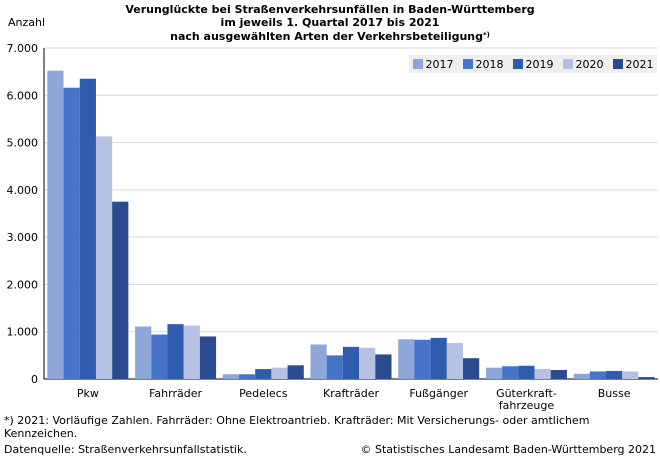  Describe the element at coordinates (23, 143) in the screenshot. I see `y-tick-label: 5.000` at that location.